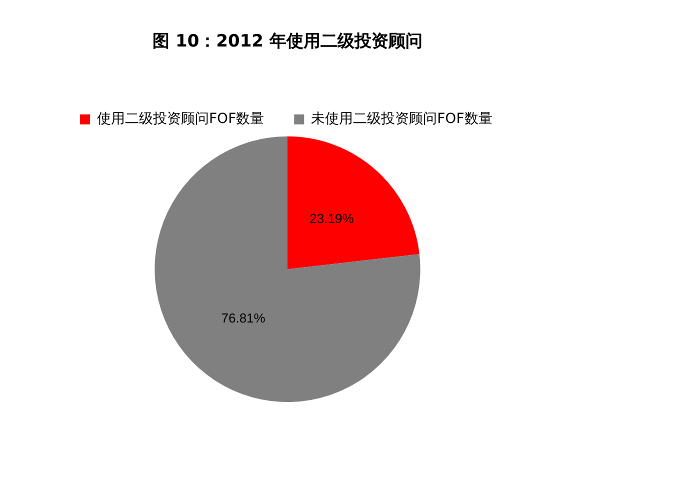 The height and width of the screenshot is (480, 685). I want to click on legend-label: 未使用二级投资顾问FOF数量, so click(401, 119).